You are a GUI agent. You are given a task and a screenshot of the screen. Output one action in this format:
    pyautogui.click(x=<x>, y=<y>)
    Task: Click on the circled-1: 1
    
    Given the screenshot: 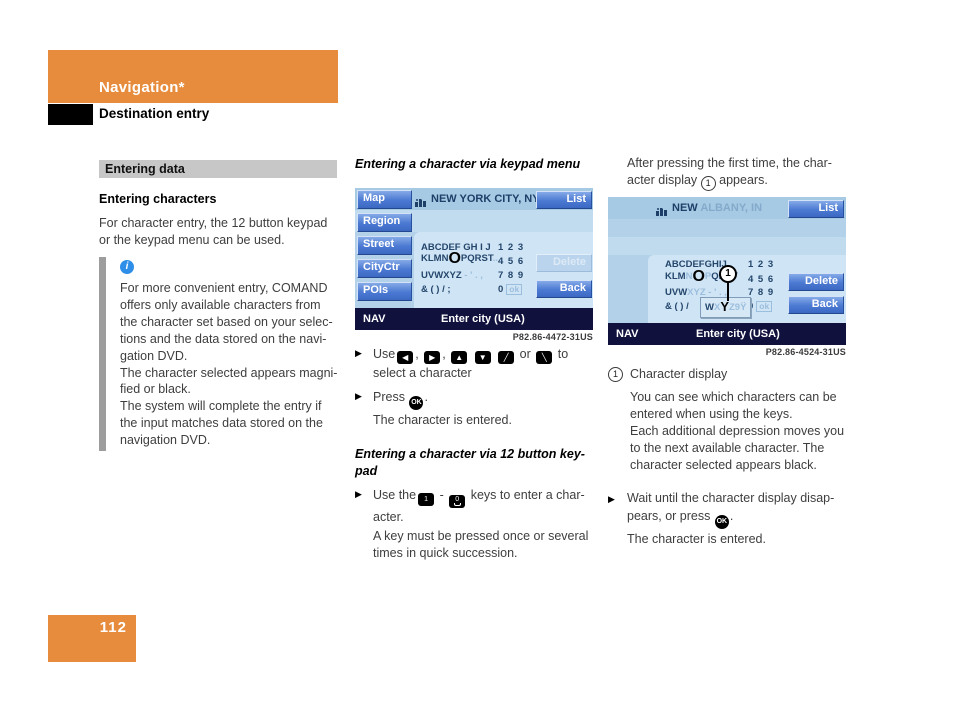 What is the action you would take?
    pyautogui.click(x=708, y=183)
    